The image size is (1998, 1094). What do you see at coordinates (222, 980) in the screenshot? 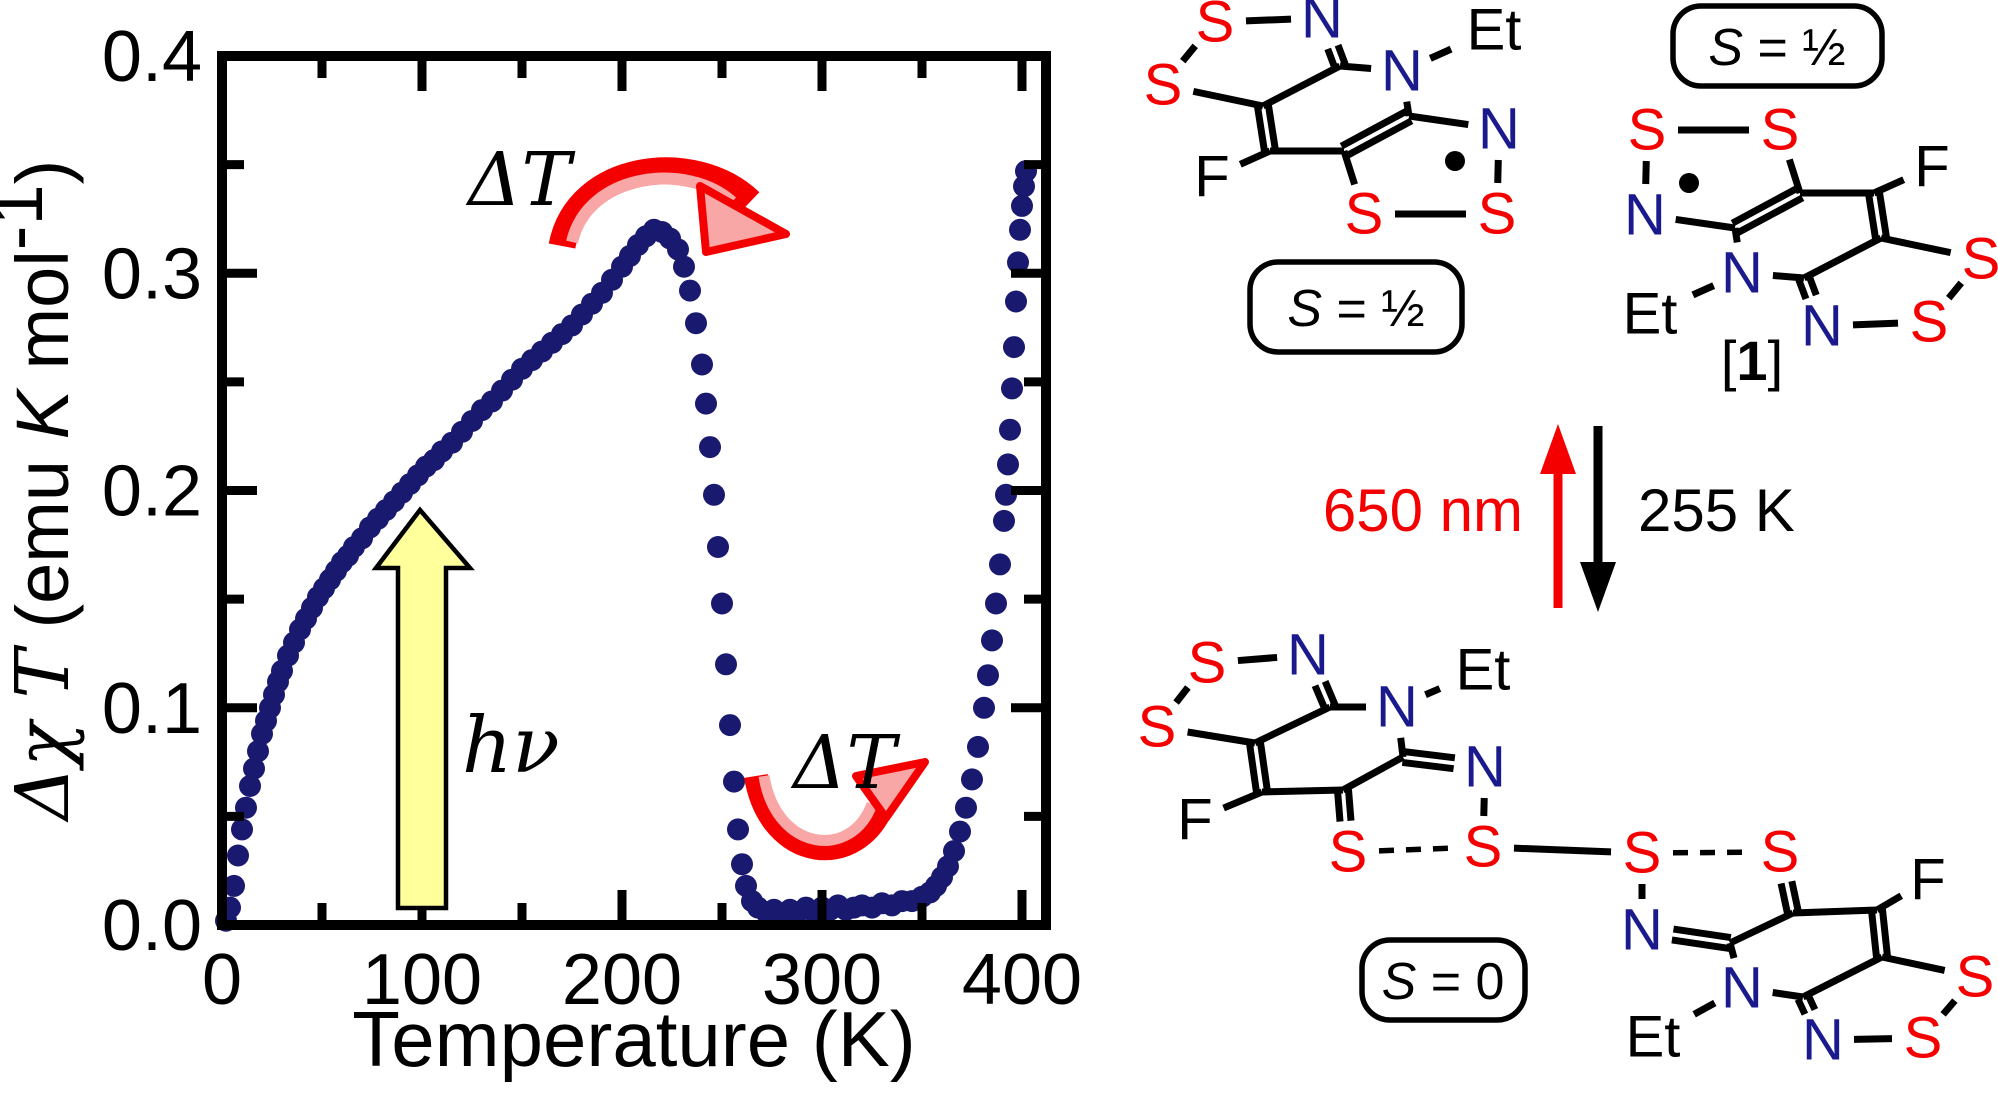
I see `x-tick-label: 0` at bounding box center [222, 980].